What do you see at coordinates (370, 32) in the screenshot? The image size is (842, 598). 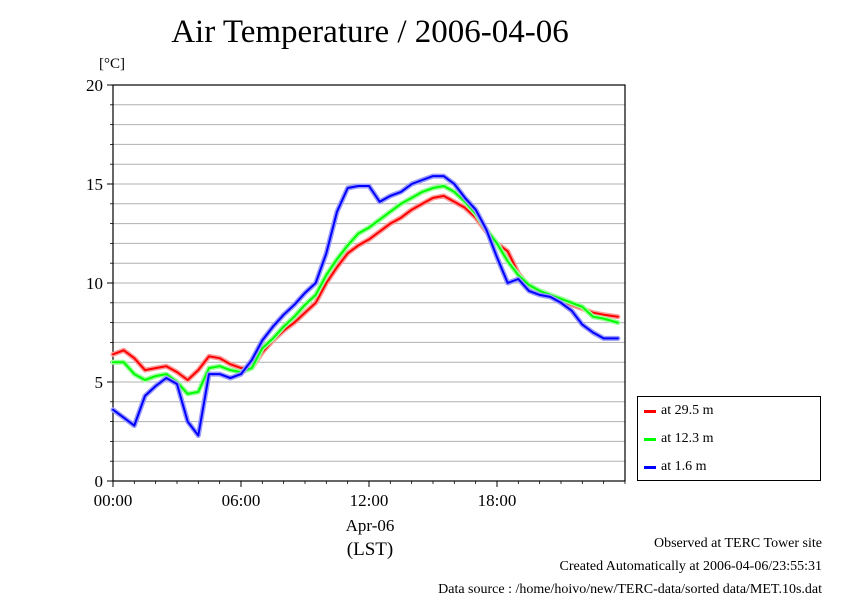 I see `chart-title: Air Temperature / 2006-04-06` at bounding box center [370, 32].